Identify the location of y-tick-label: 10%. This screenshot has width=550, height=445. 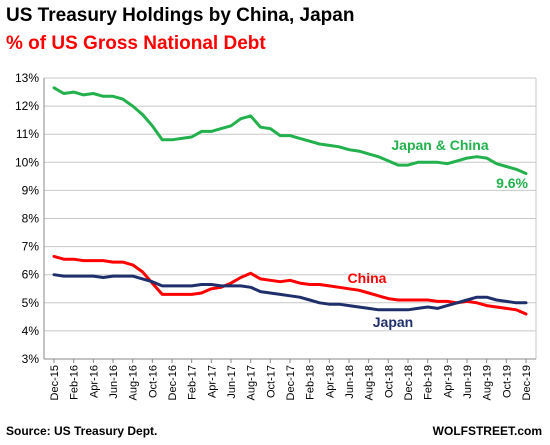
(27, 162).